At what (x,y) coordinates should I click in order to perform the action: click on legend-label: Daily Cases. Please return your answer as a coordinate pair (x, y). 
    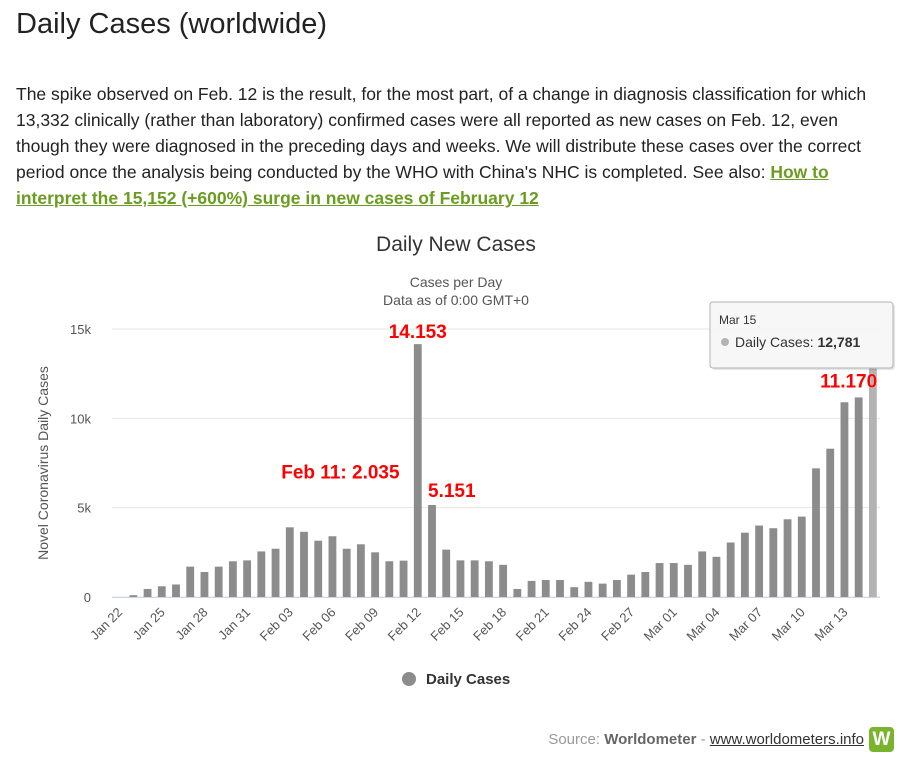
    Looking at the image, I should click on (468, 679).